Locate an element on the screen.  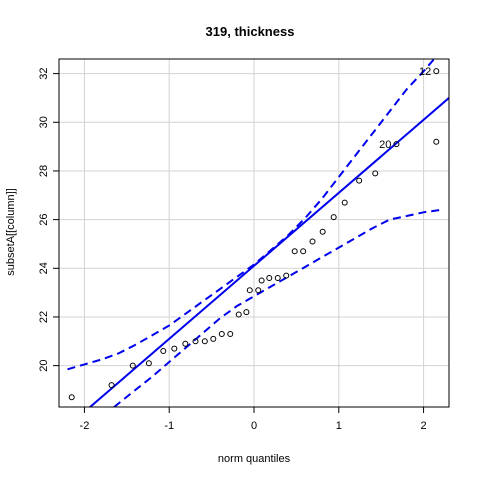
chart-title: 319, thickness is located at coordinates (250, 31).